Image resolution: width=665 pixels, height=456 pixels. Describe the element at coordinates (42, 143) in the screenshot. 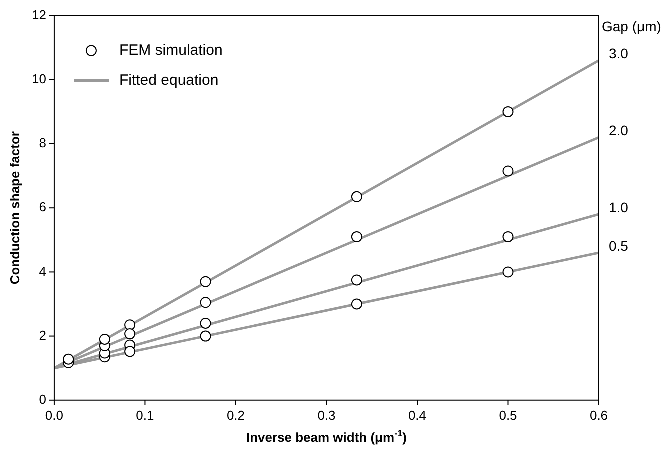

I see `y-tick-label: 8` at that location.